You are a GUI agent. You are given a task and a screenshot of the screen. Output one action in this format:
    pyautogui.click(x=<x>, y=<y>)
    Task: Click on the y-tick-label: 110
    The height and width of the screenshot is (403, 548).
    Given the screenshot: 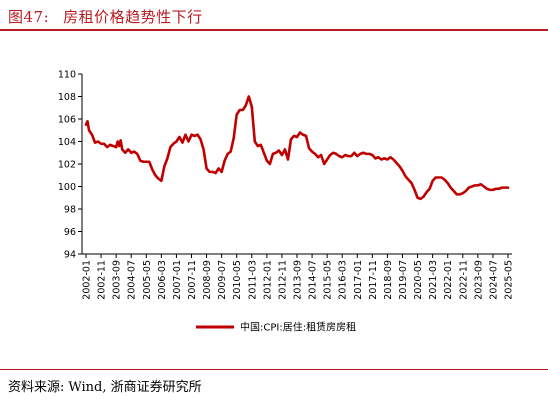 What is the action you would take?
    pyautogui.click(x=67, y=75)
    